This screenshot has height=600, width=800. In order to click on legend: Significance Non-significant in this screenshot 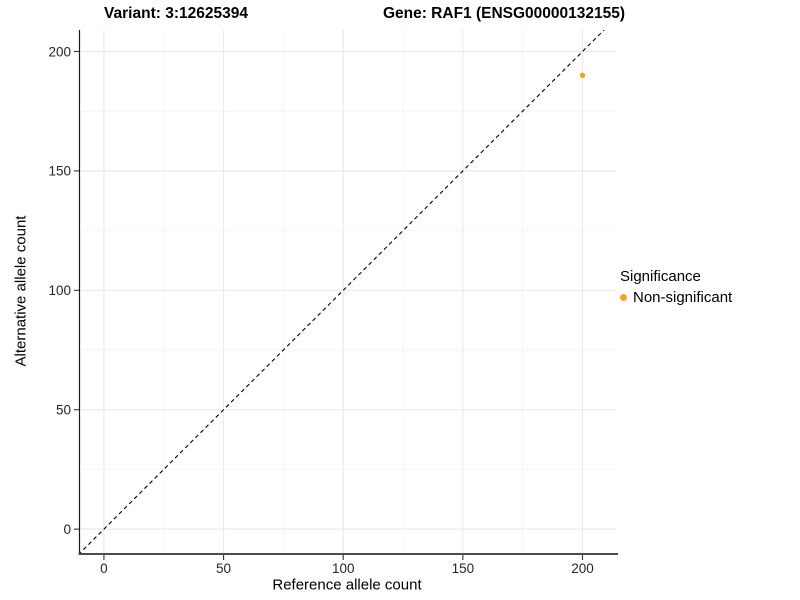, I will do `click(676, 287)`.